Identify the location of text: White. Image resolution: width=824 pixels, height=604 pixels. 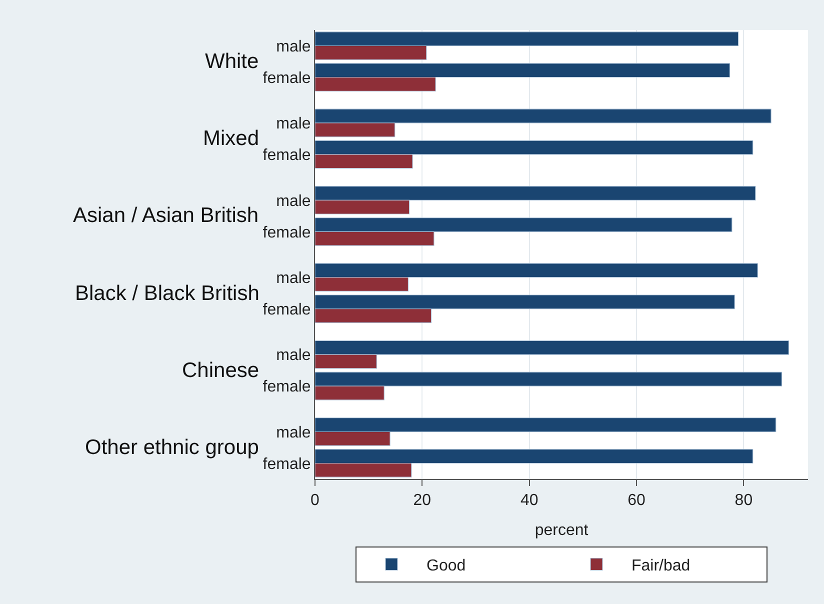
(232, 61).